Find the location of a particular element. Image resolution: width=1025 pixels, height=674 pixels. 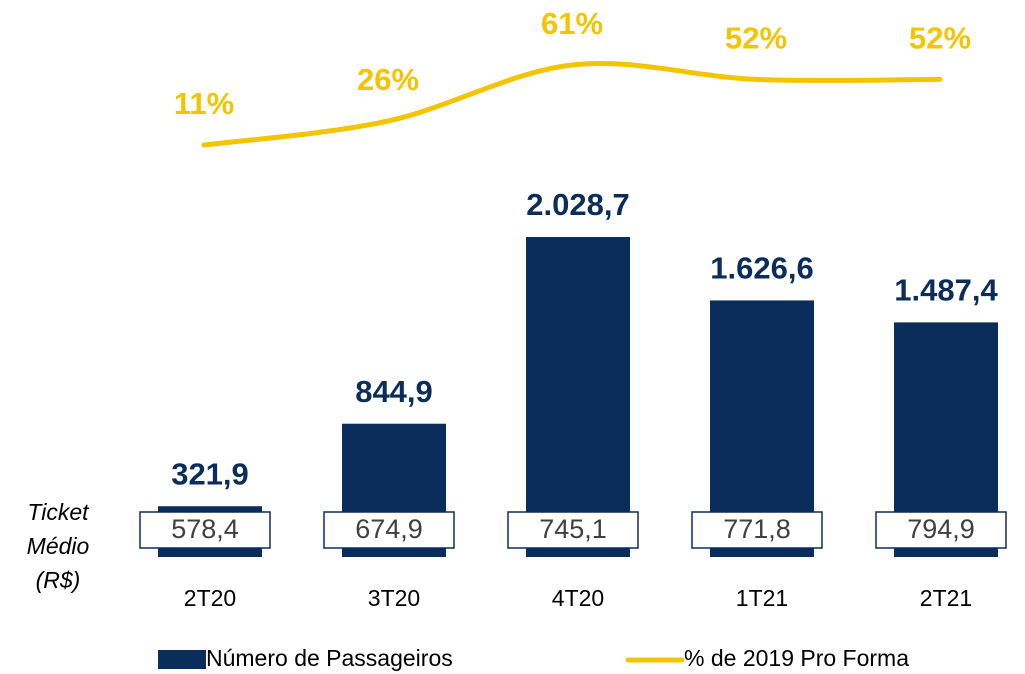

x-tick-label: 2T21 is located at coordinates (946, 598).